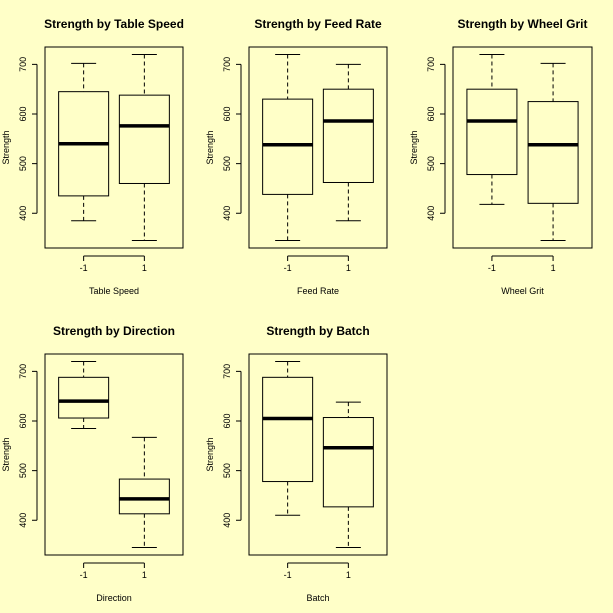  Describe the element at coordinates (317, 598) in the screenshot. I see `x-axis-label: Batch` at that location.